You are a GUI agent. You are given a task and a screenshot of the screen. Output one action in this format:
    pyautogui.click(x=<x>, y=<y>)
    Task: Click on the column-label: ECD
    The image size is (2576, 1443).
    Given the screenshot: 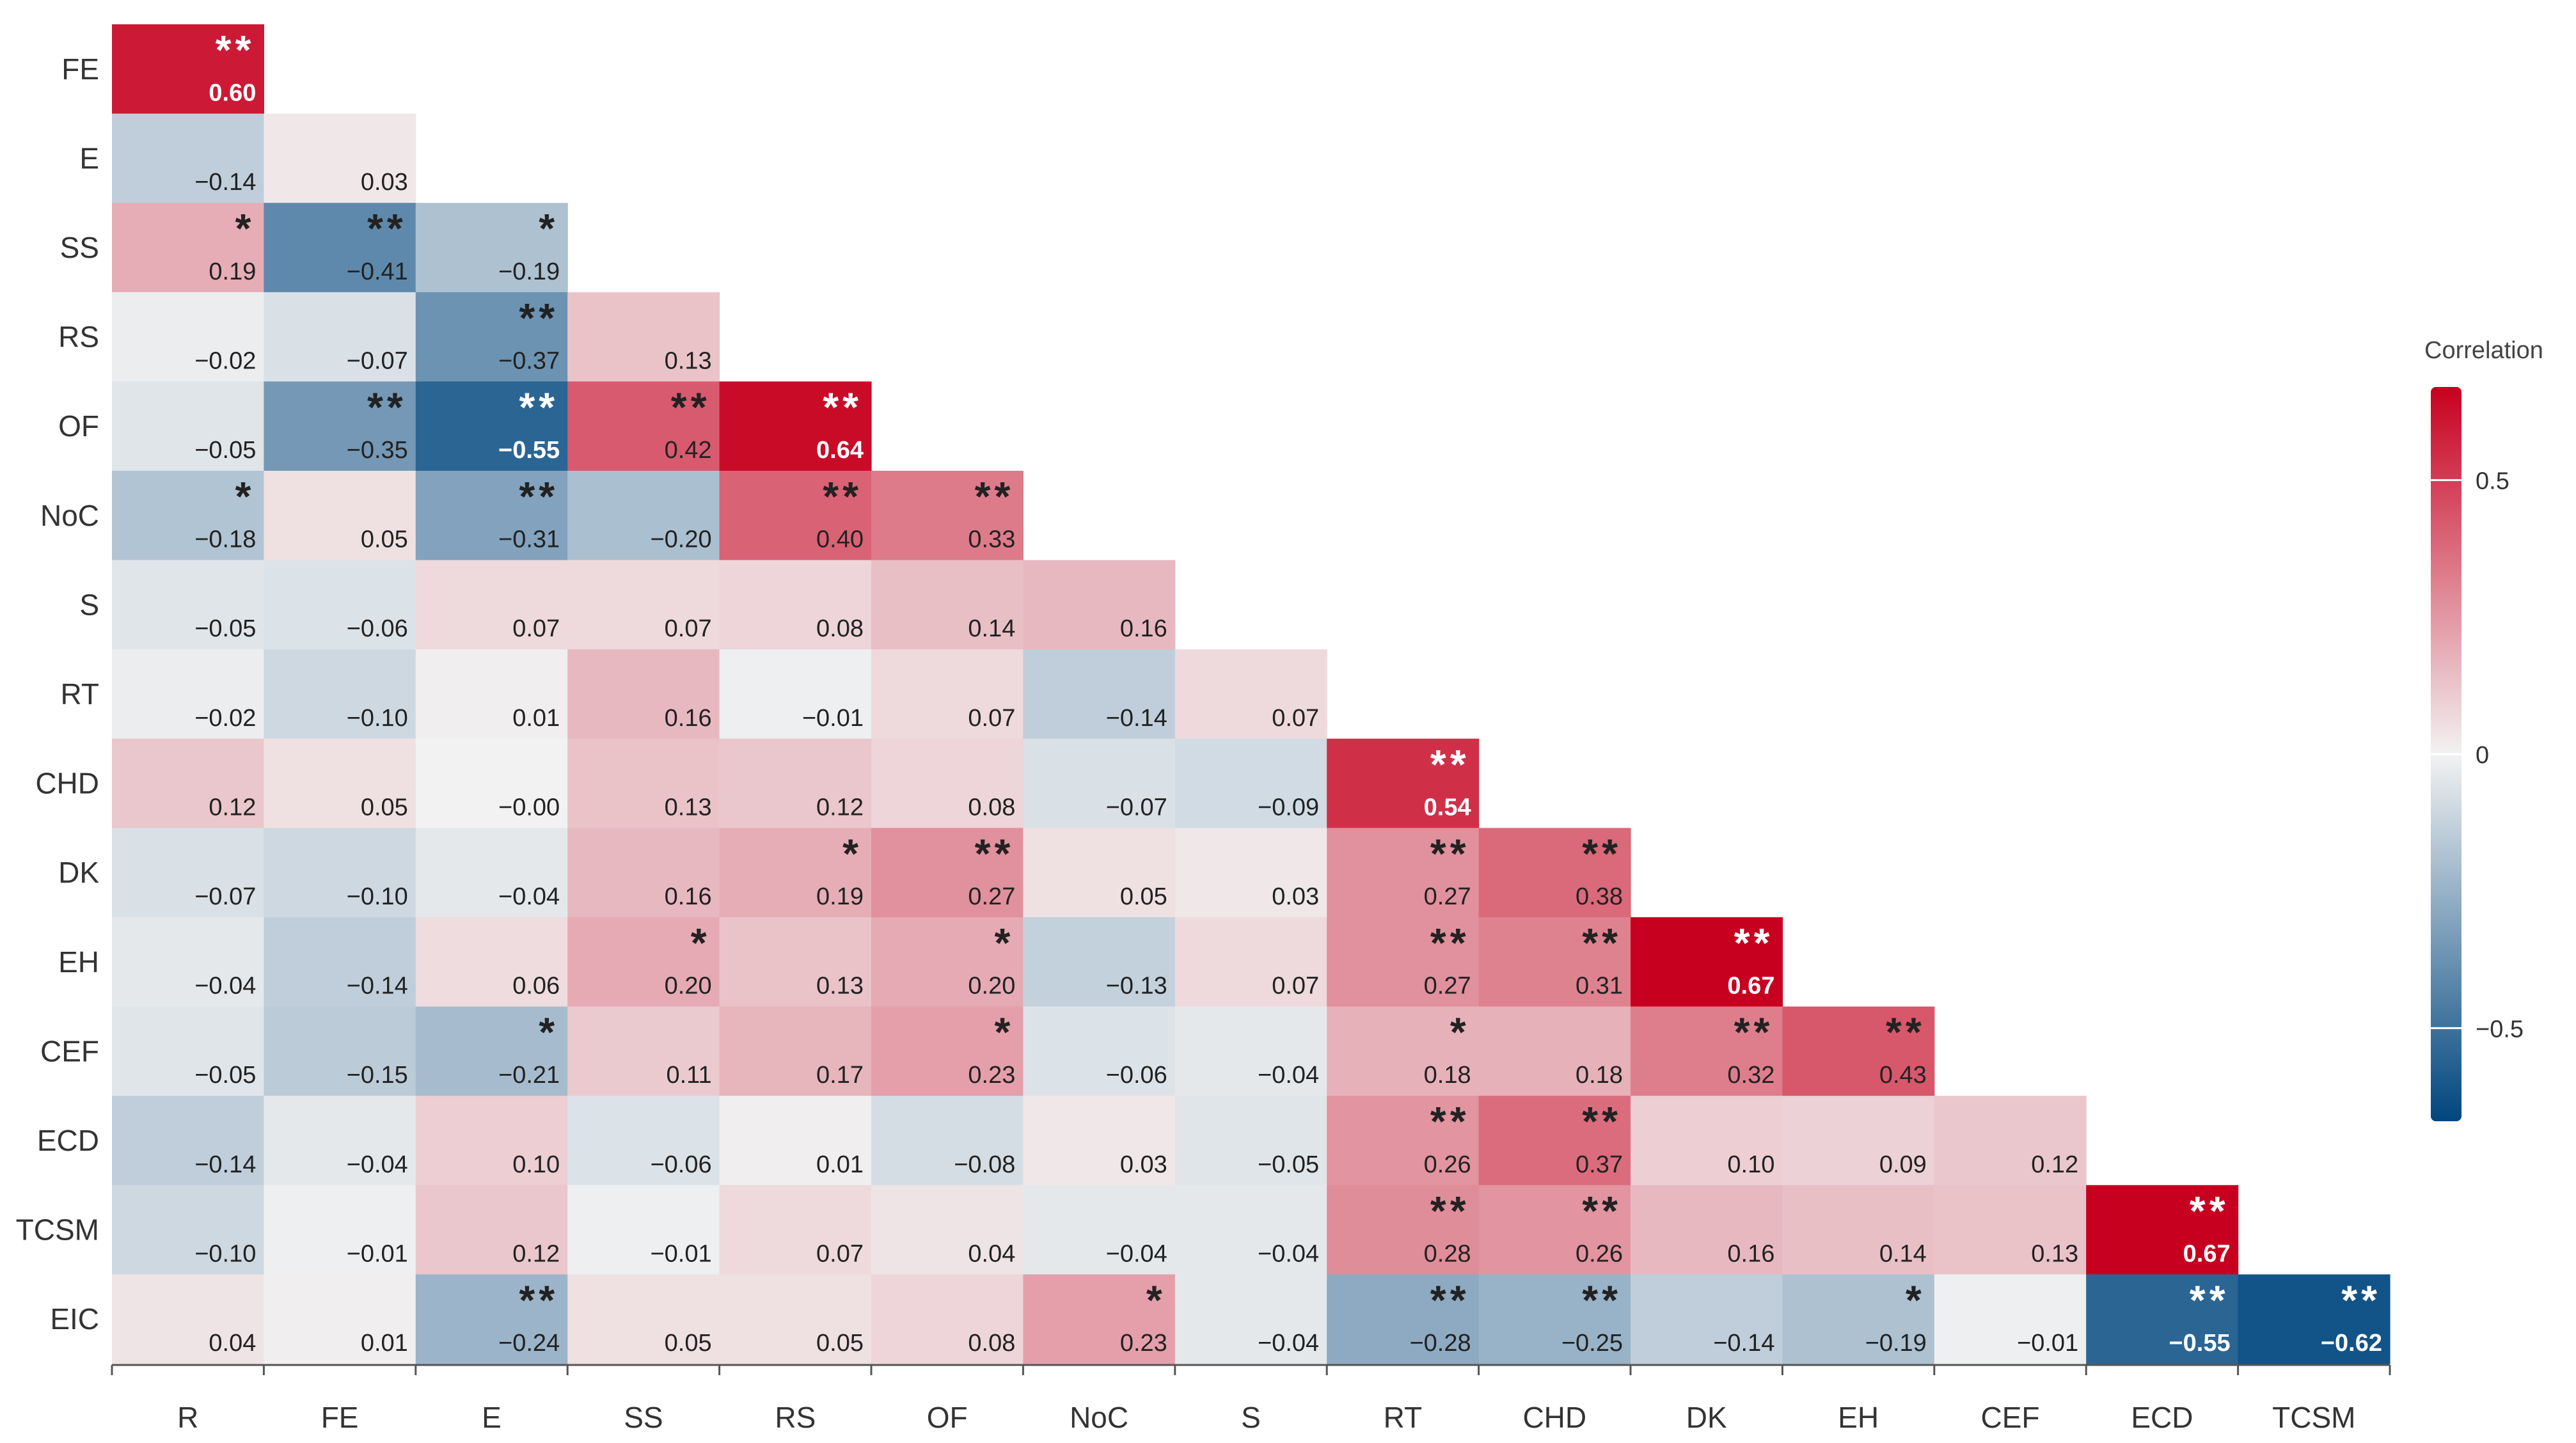 What is the action you would take?
    pyautogui.click(x=2162, y=1418)
    